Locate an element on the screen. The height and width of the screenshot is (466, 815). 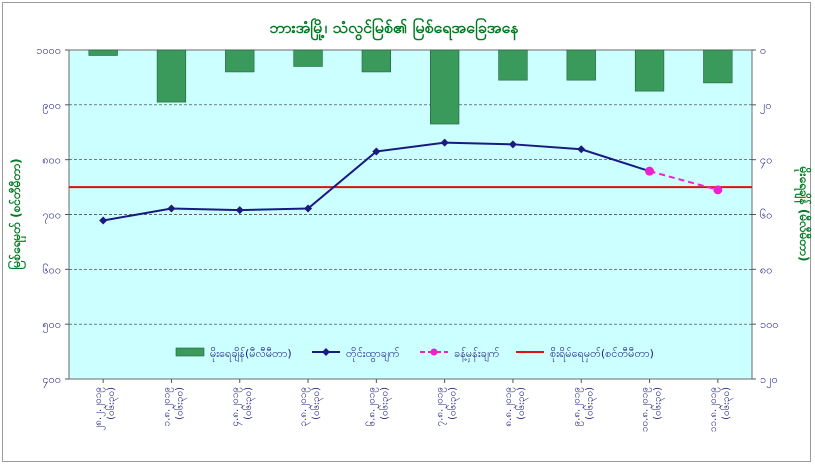
legend-observed-label: တိုင်းထွာချက် is located at coordinates (373, 354).